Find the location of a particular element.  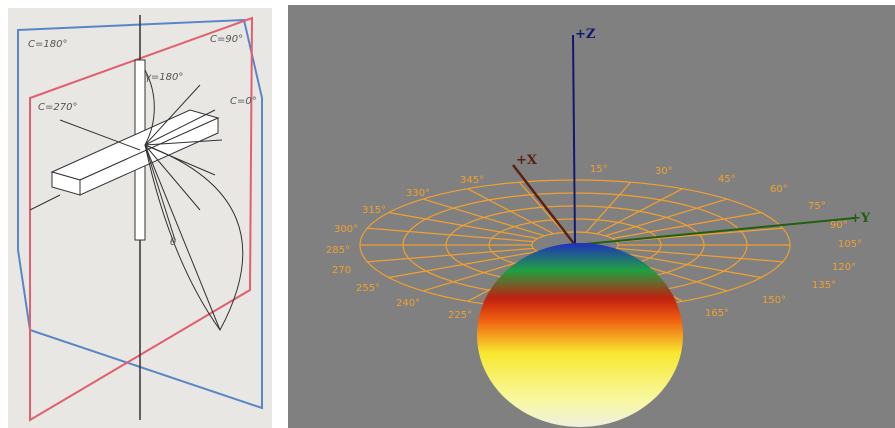

angle-label: 225° is located at coordinates (460, 315).